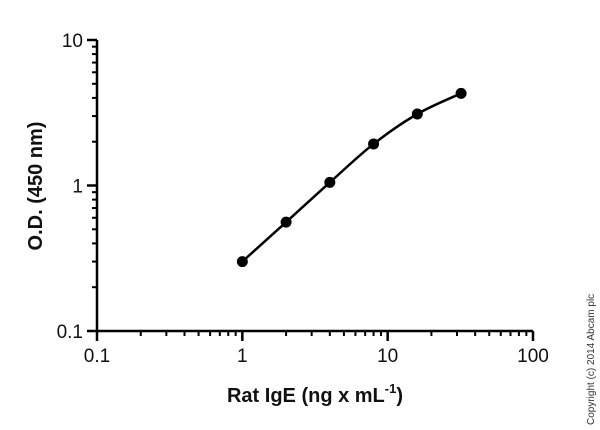 The height and width of the screenshot is (430, 600). What do you see at coordinates (316, 348) in the screenshot?
I see `x-axis: 0.1 1 10 100` at bounding box center [316, 348].